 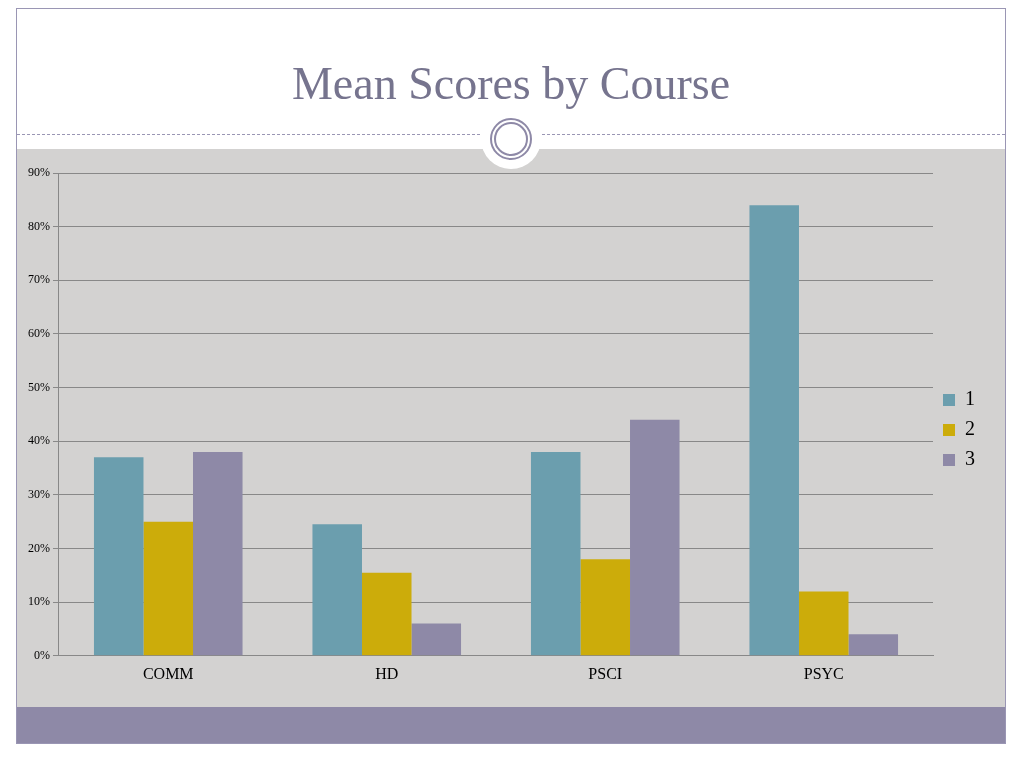 I want to click on legend-label: 3, so click(x=970, y=458).